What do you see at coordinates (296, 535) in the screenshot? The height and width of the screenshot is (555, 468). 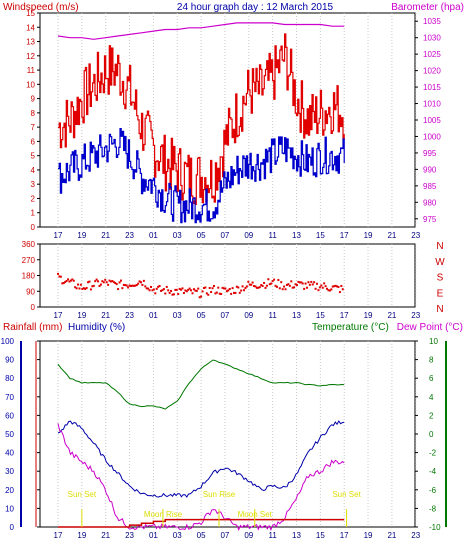 I see `x-tick-label-climate: 13` at bounding box center [296, 535].